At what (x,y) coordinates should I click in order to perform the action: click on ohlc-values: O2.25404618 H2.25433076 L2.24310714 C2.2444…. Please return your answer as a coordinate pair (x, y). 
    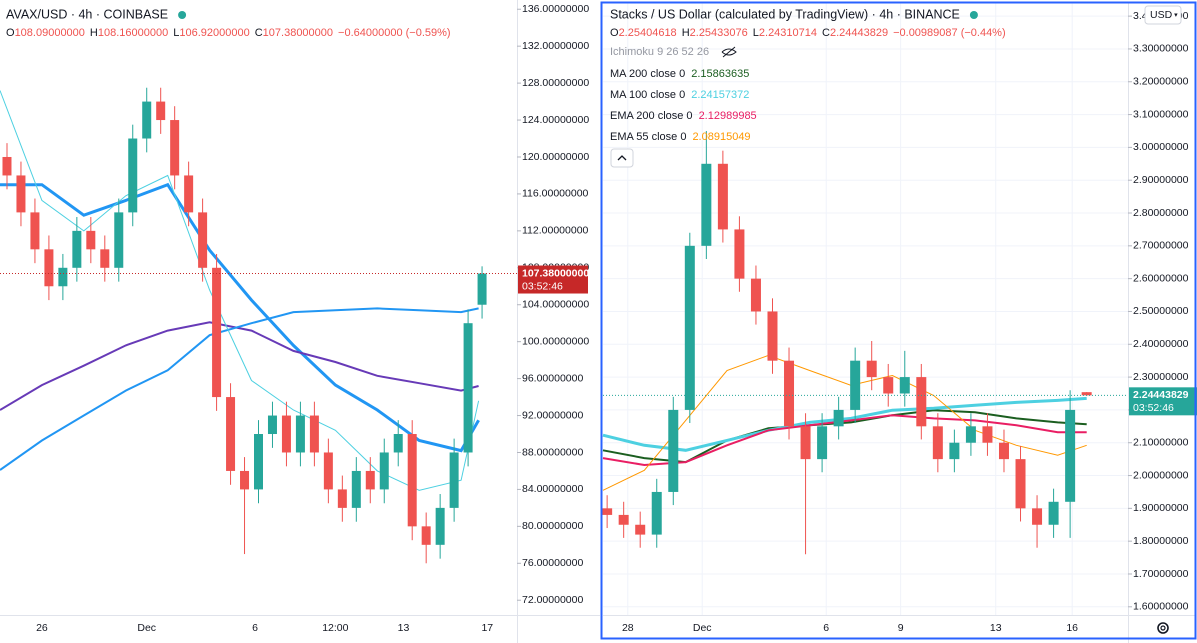
    Looking at the image, I should click on (808, 33).